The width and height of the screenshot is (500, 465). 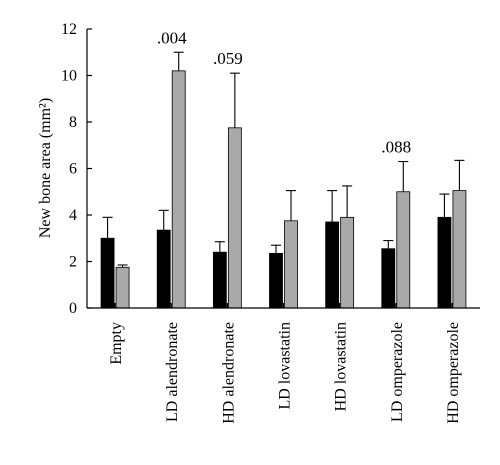 I want to click on y-tick-label: 10, so click(x=69, y=76).